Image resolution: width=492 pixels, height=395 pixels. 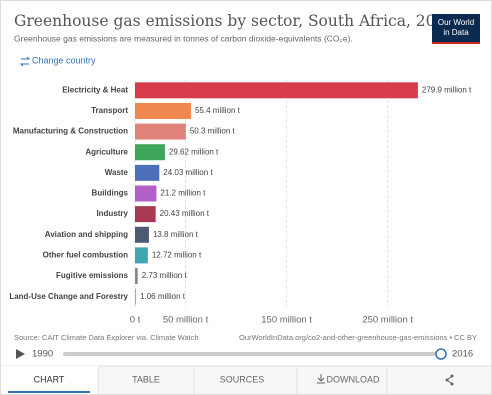 What do you see at coordinates (25, 61) in the screenshot?
I see `swap-icon` at bounding box center [25, 61].